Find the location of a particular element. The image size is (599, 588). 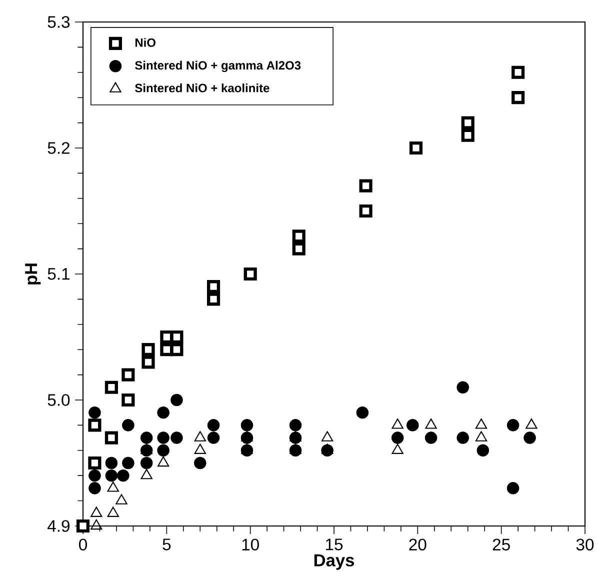

y-tick-label: 5.2 is located at coordinates (59, 148).